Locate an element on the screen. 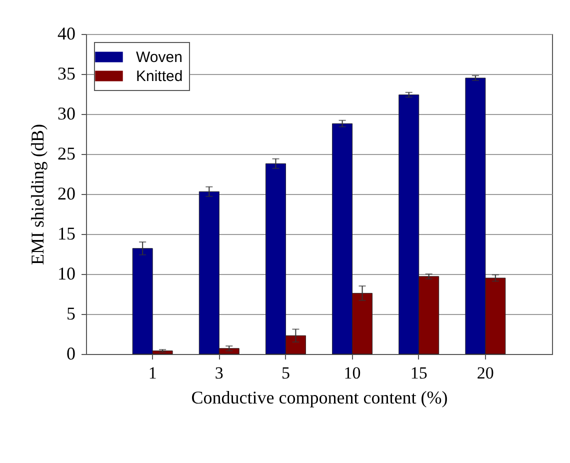 Image resolution: width=570 pixels, height=463 pixels. x-tick-label: 5 is located at coordinates (285, 373).